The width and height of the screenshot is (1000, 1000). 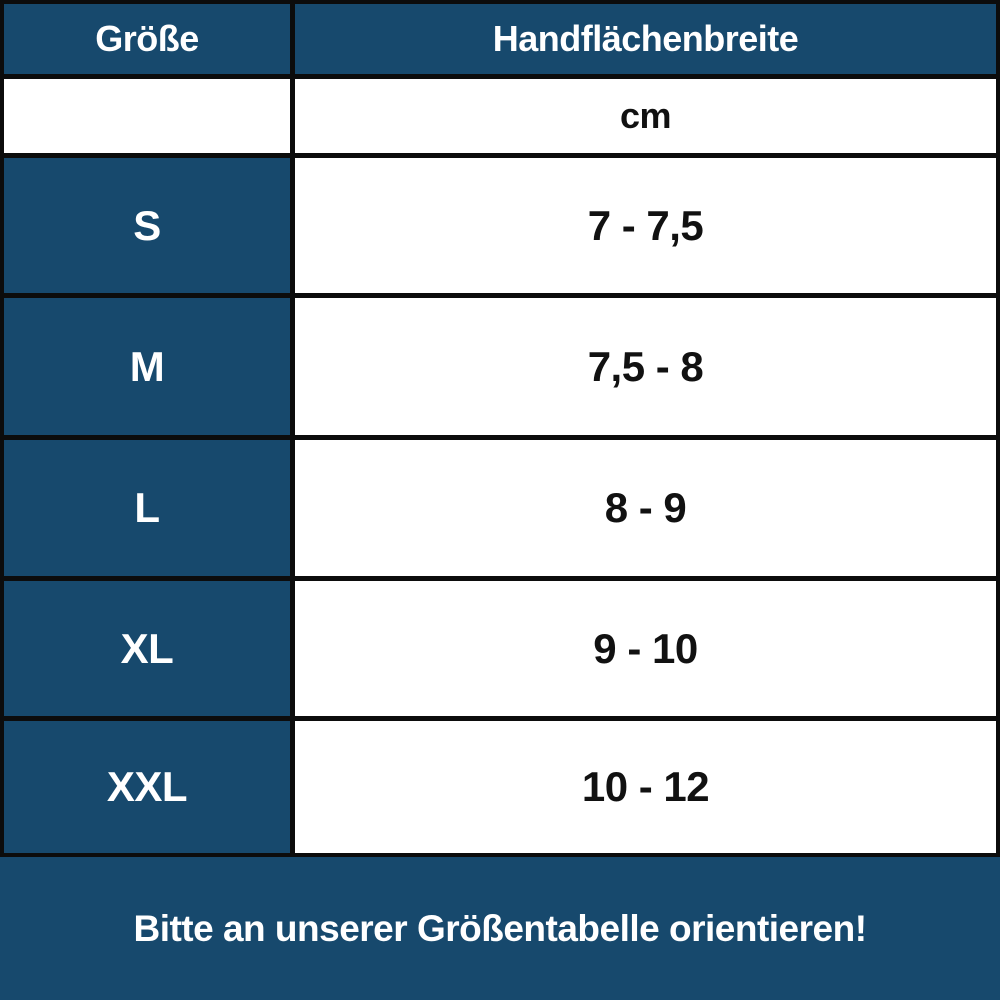 I want to click on size-cell-xxl: XXL, so click(x=147, y=787).